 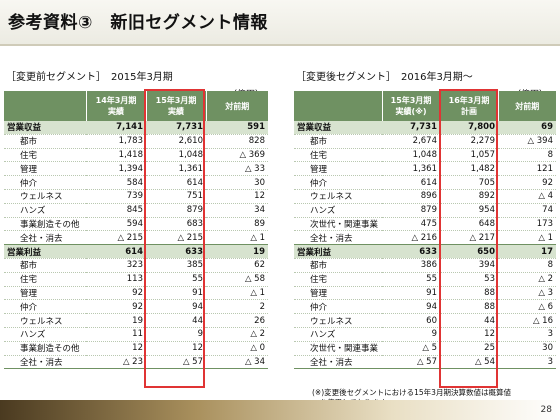 What do you see at coordinates (527, 307) in the screenshot?
I see `value-cell: △ 6` at bounding box center [527, 307].